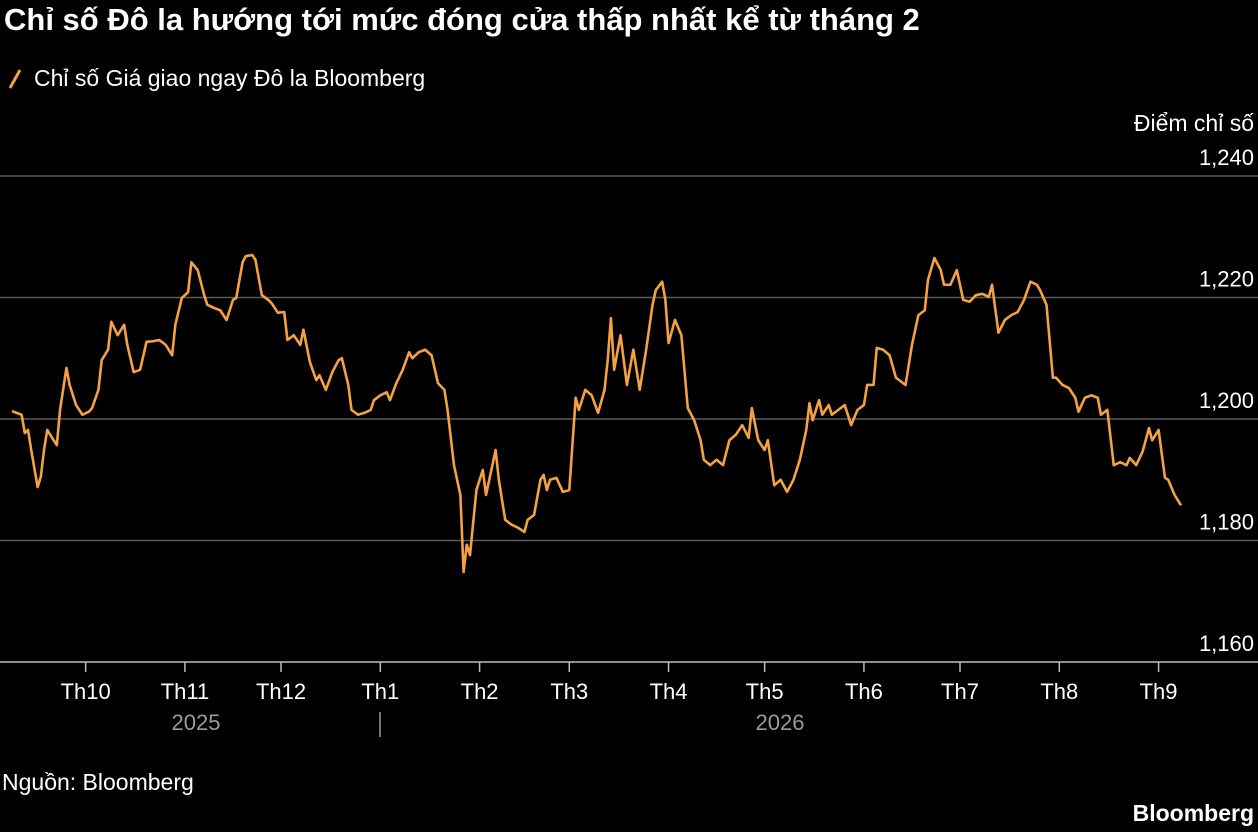 The image size is (1258, 832). I want to click on x-tick-label: Th4, so click(669, 691).